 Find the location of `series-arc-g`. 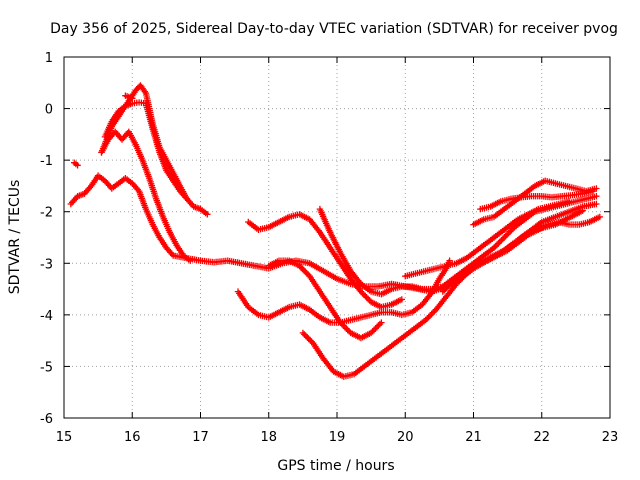

series-arc-g is located at coordinates (343, 291).